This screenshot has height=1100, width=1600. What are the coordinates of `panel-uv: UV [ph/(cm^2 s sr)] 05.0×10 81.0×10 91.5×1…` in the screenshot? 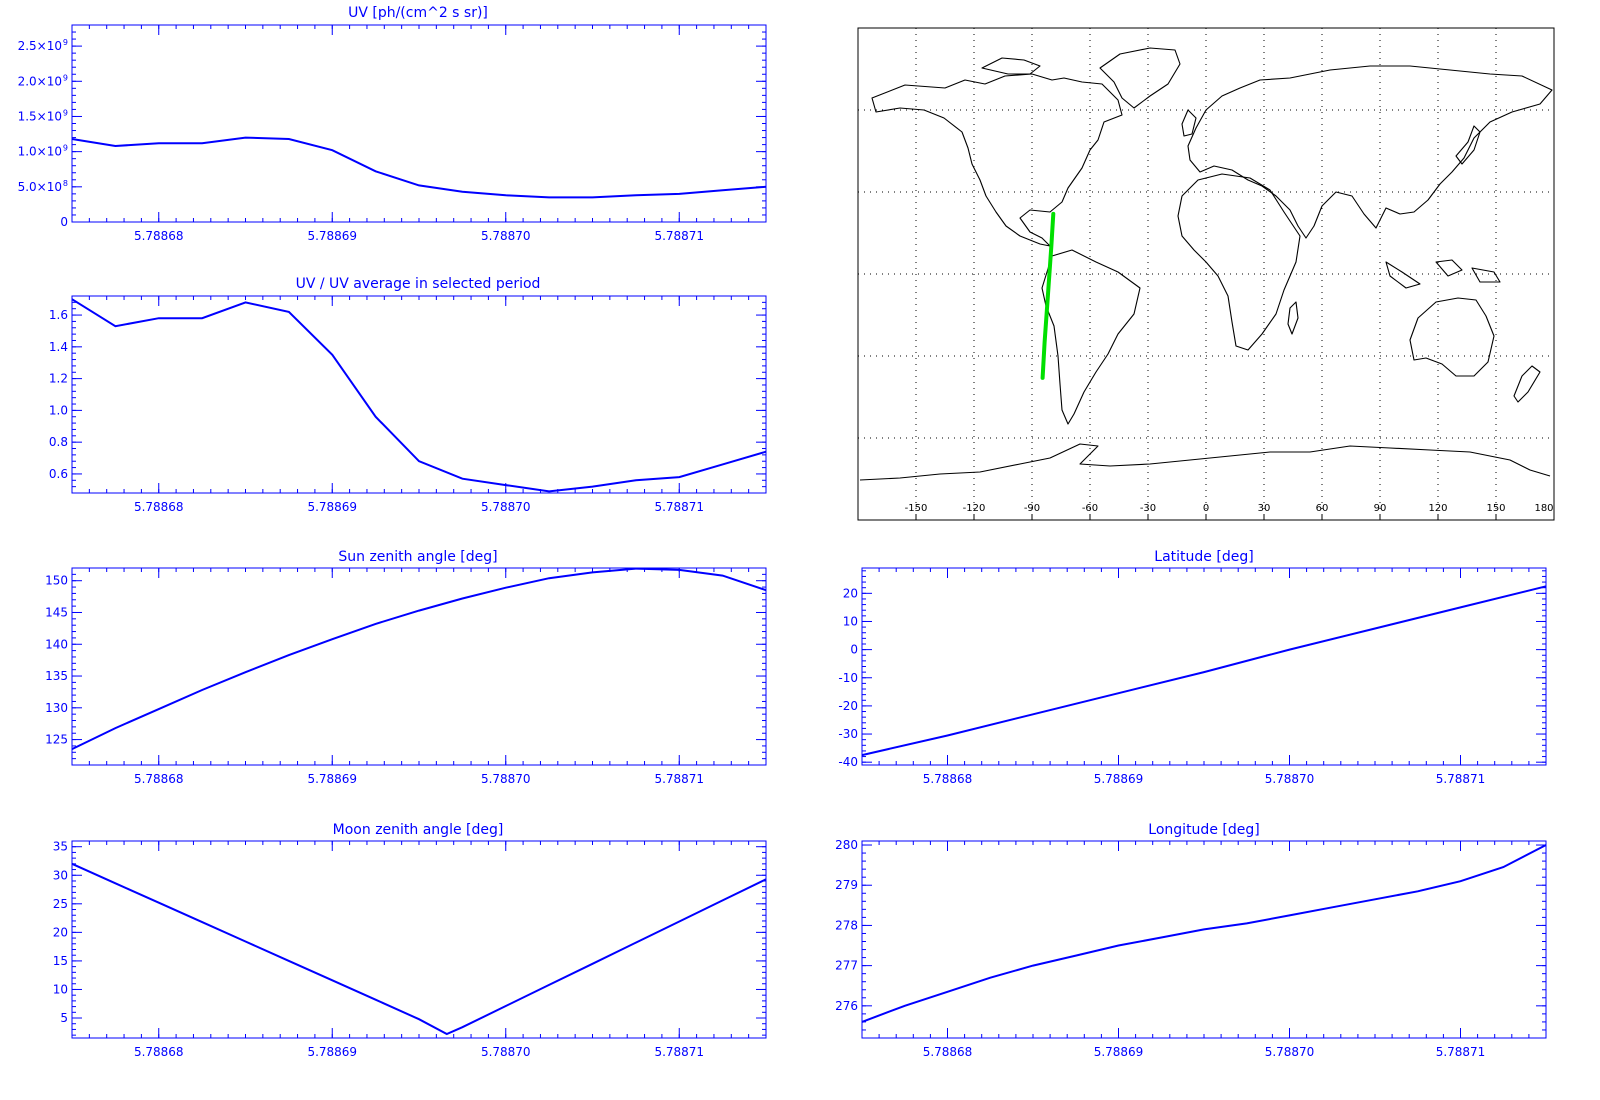 It's located at (392, 124).